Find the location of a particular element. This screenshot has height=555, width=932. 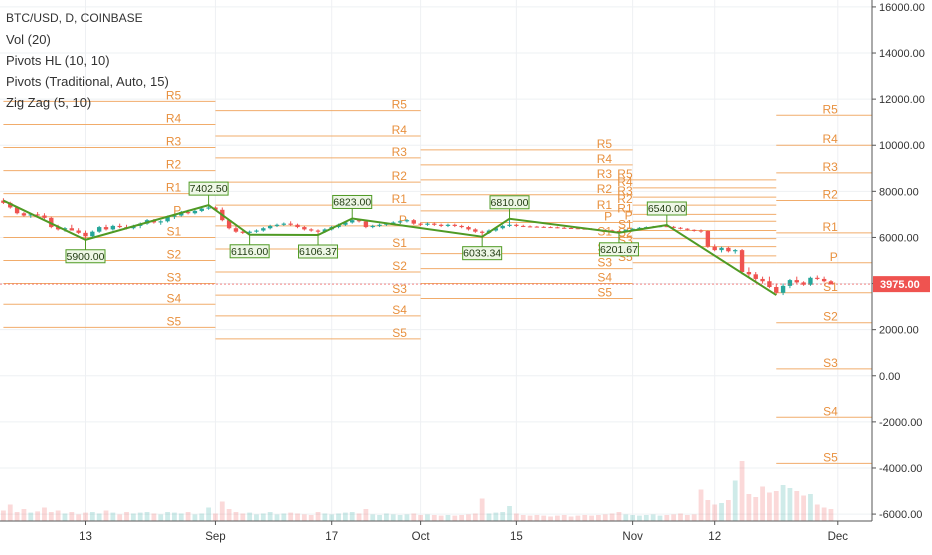

x-tick-label: 17 is located at coordinates (331, 537).